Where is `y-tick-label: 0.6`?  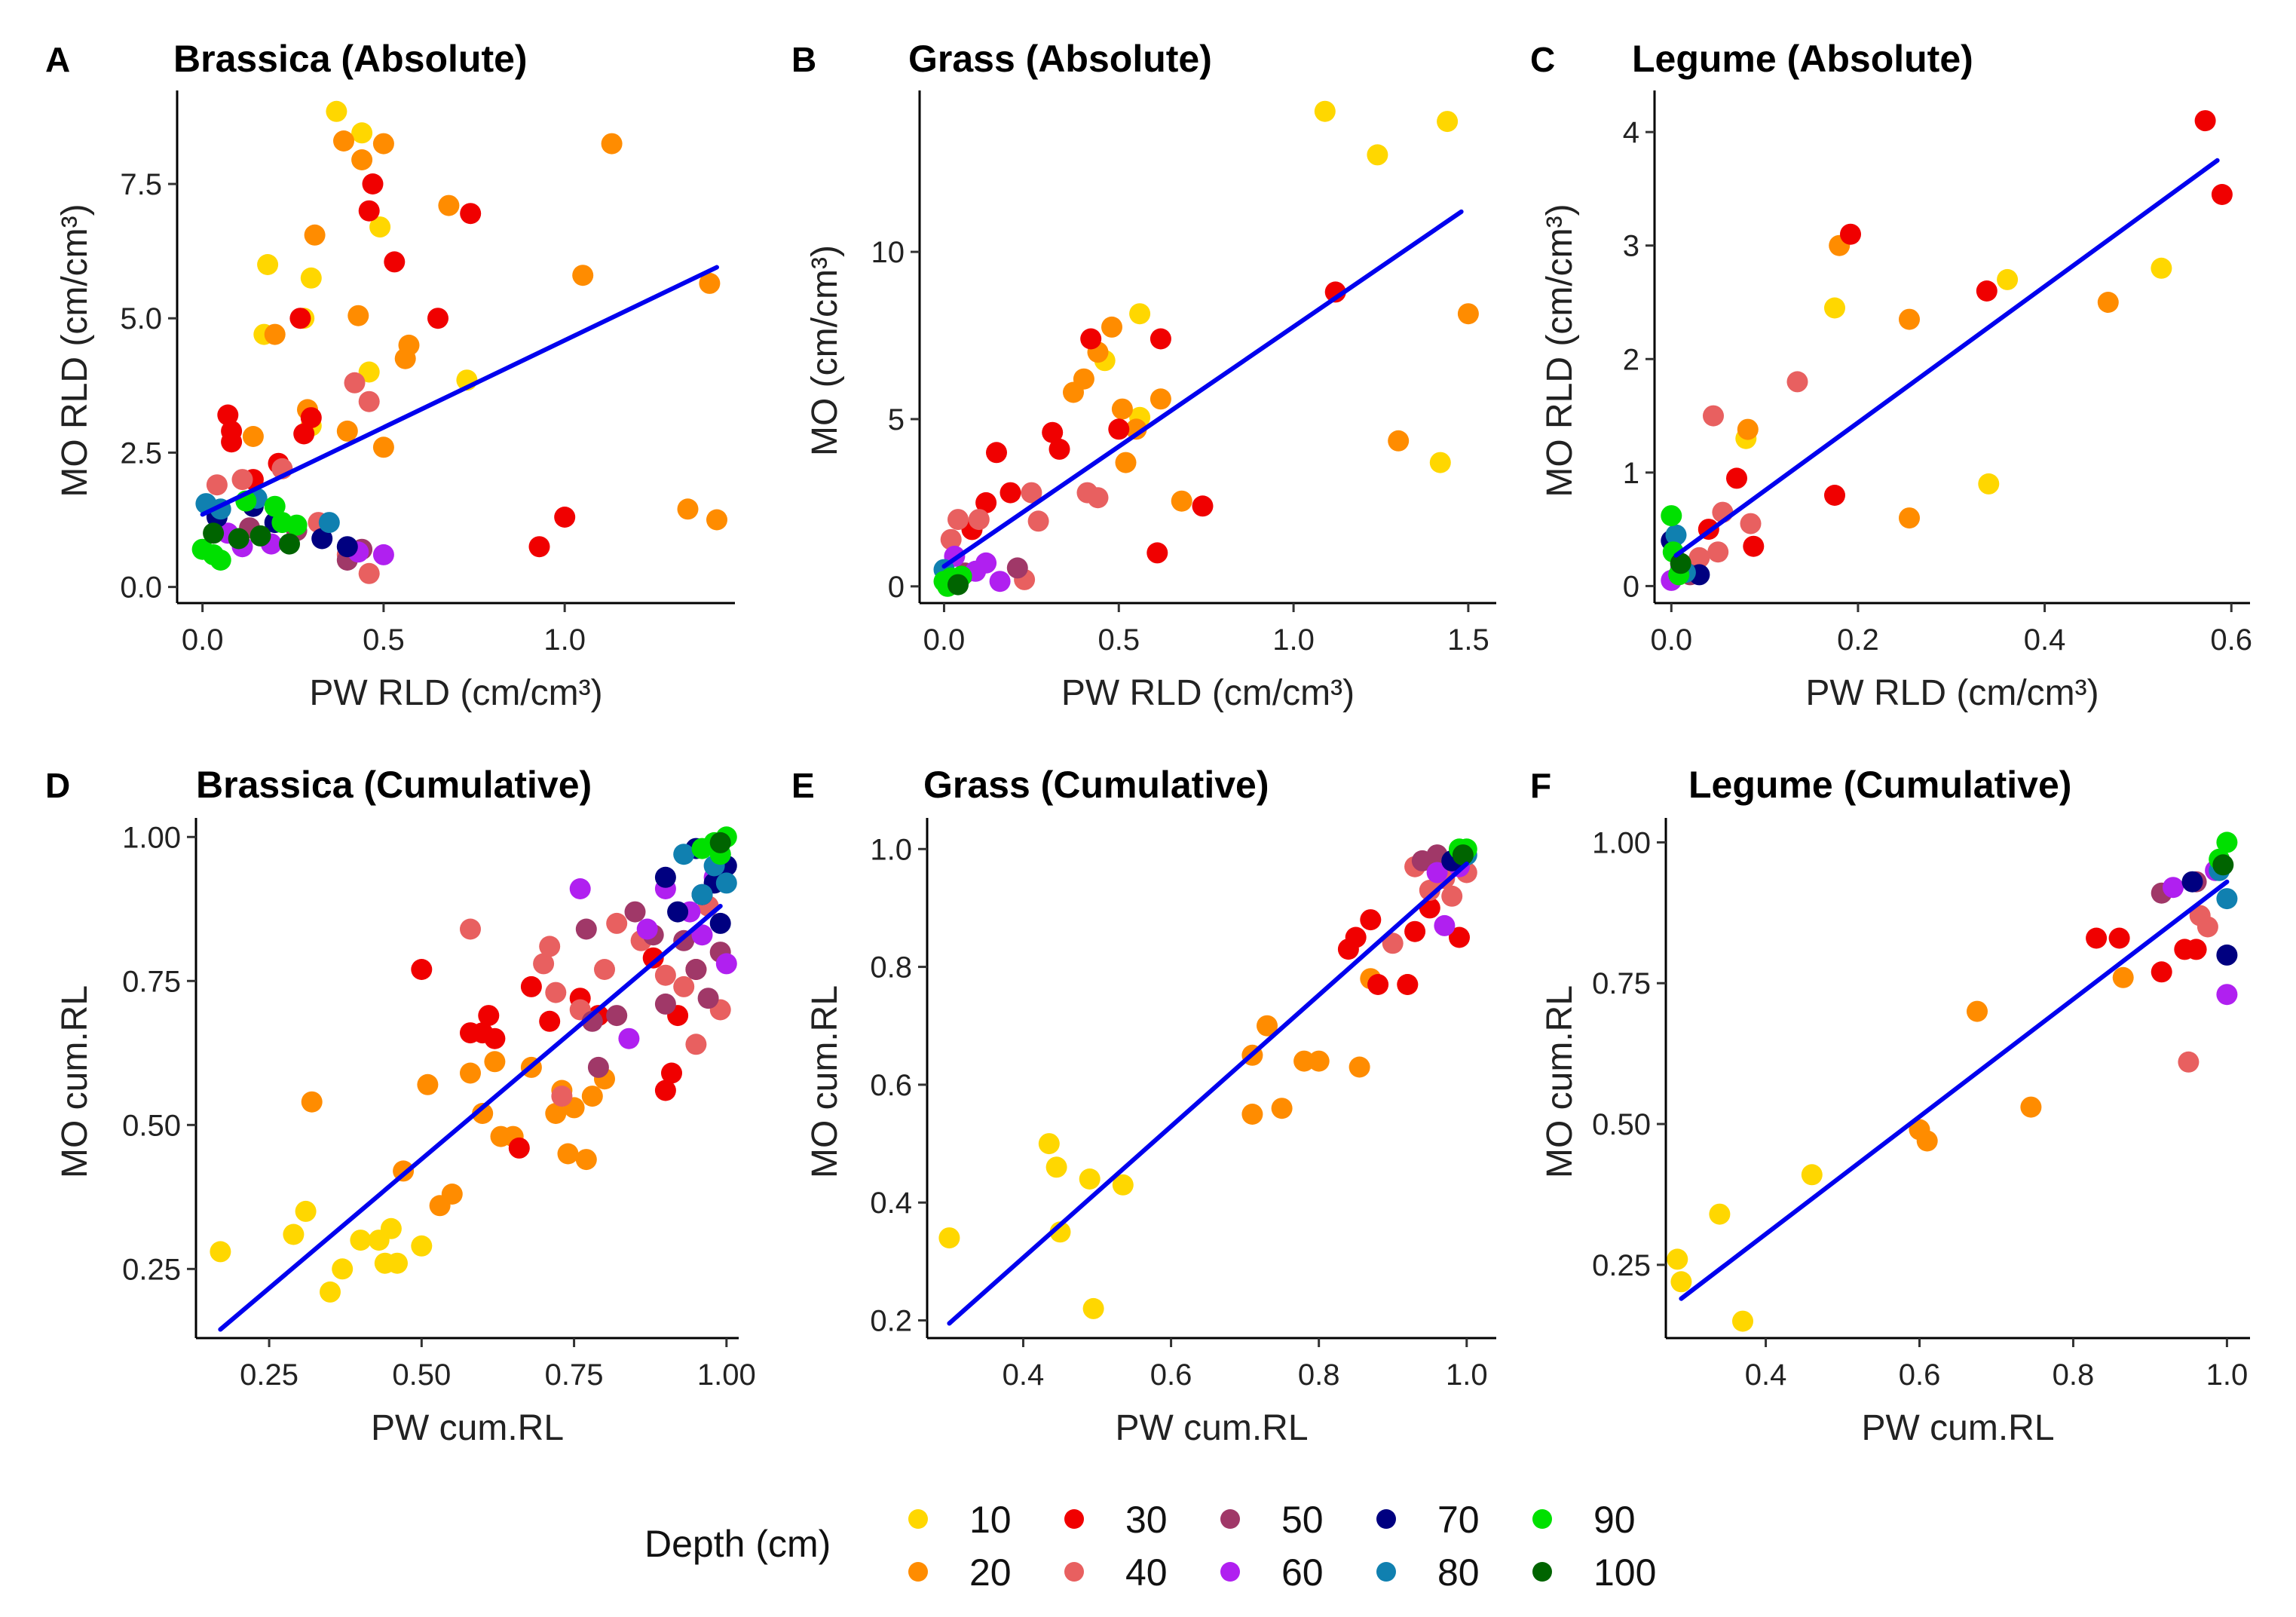 y-tick-label: 0.6 is located at coordinates (891, 1085).